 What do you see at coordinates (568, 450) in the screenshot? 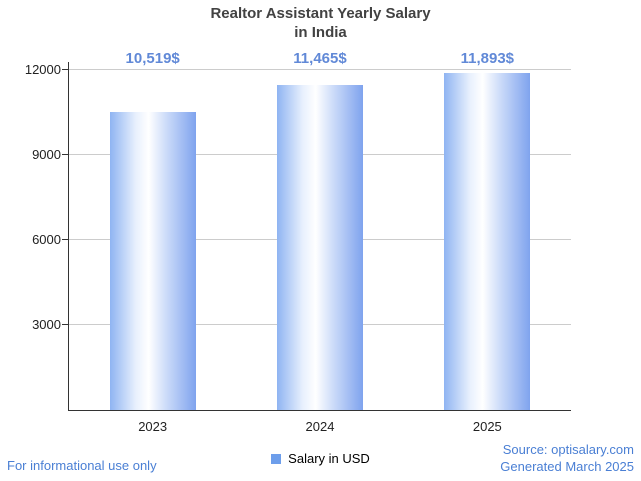
I see `source-link: Source: optisalary.com` at bounding box center [568, 450].